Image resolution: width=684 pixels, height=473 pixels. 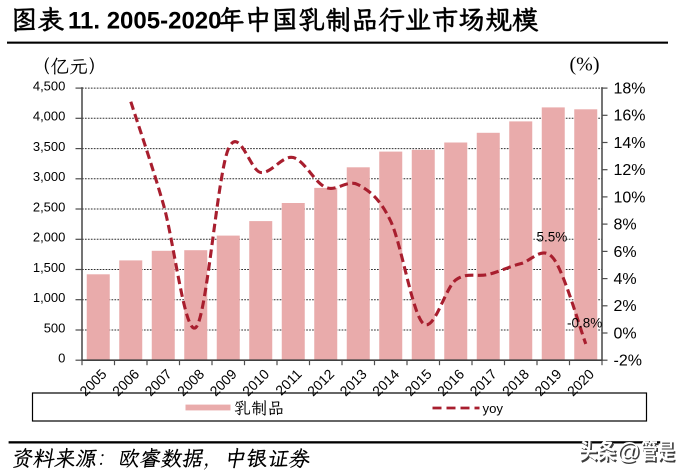 I want to click on svg-text: 0%, so click(x=625, y=333).